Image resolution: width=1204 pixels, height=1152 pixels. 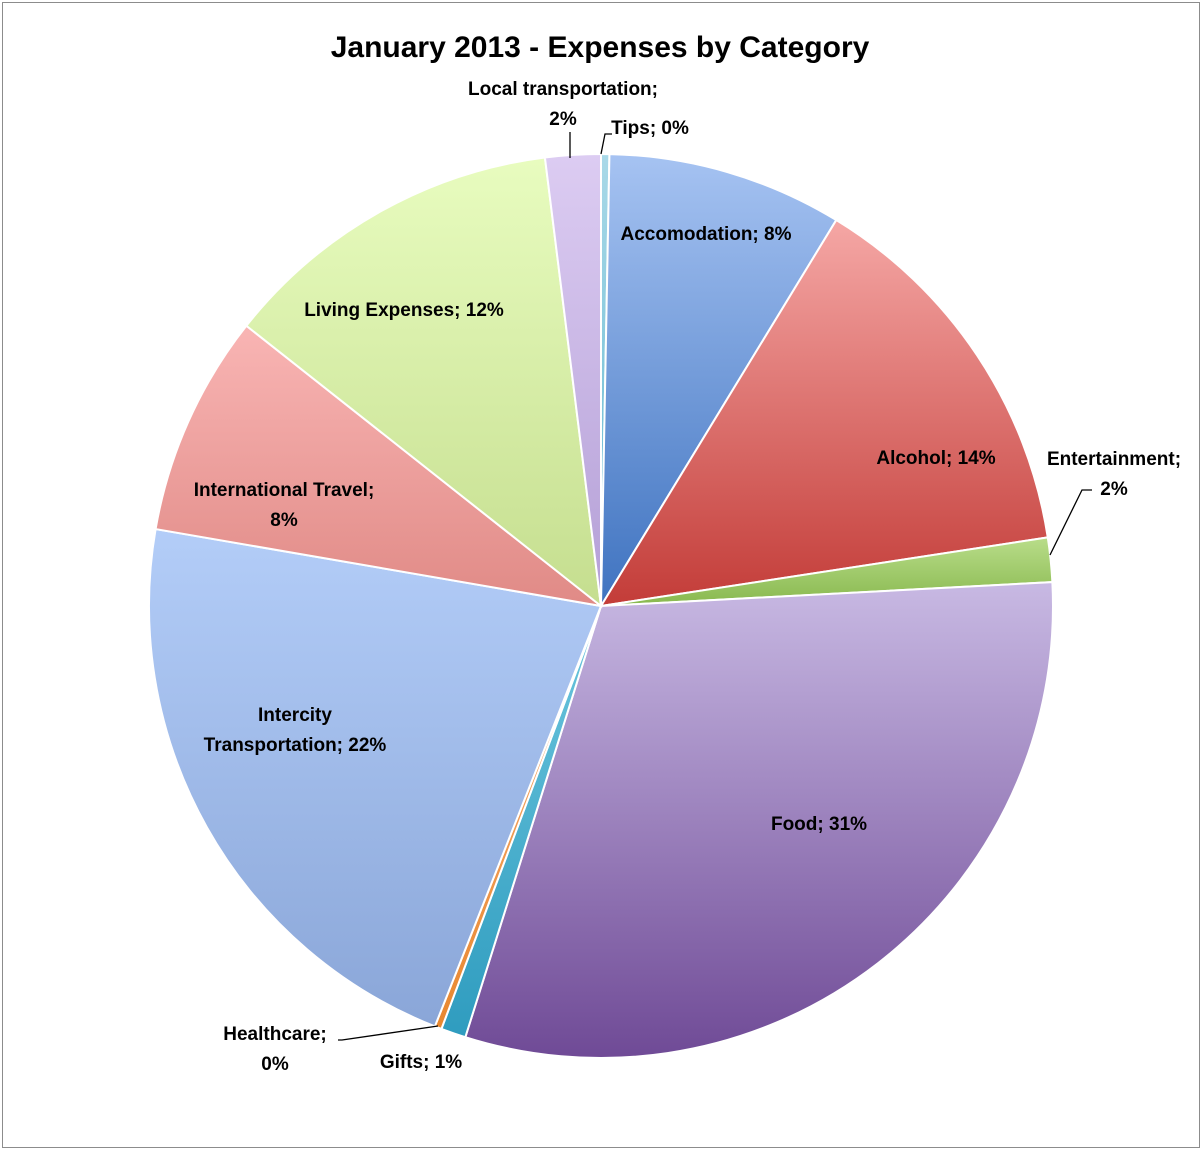 I want to click on pie-slice-international-travel, so click(x=378, y=465).